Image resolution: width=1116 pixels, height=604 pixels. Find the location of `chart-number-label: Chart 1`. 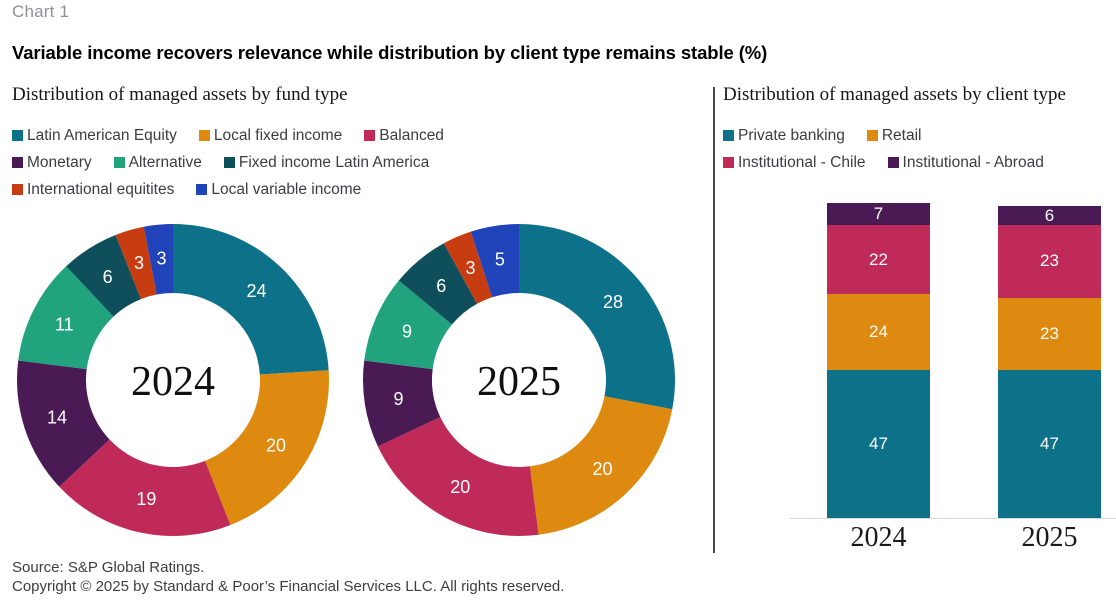

chart-number-label: Chart 1 is located at coordinates (41, 11).